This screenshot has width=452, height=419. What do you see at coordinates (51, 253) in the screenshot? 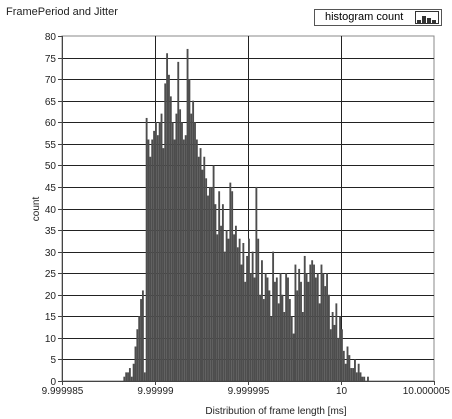
I see `y-tick-label: 30` at bounding box center [51, 253].